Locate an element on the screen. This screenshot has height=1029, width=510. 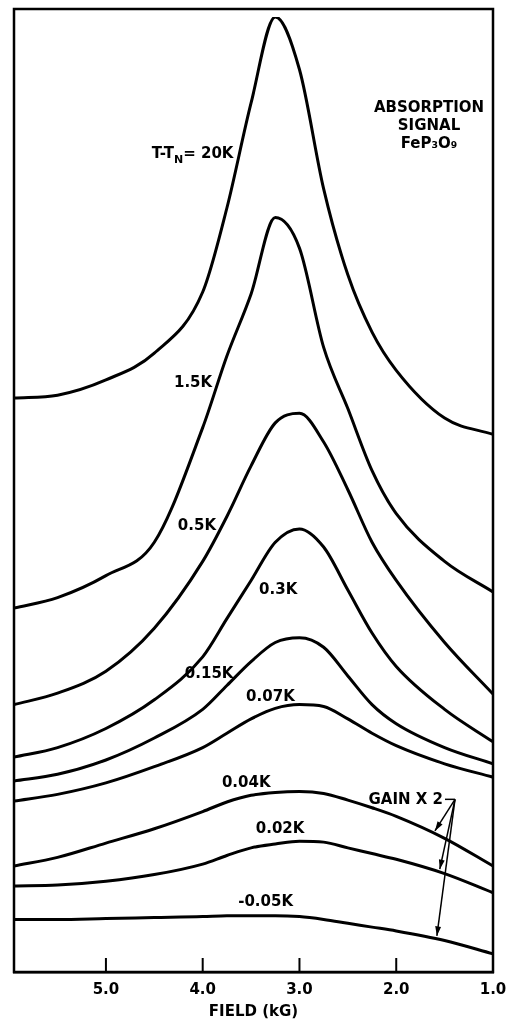
series-label: 0.07K is located at coordinates (271, 695).